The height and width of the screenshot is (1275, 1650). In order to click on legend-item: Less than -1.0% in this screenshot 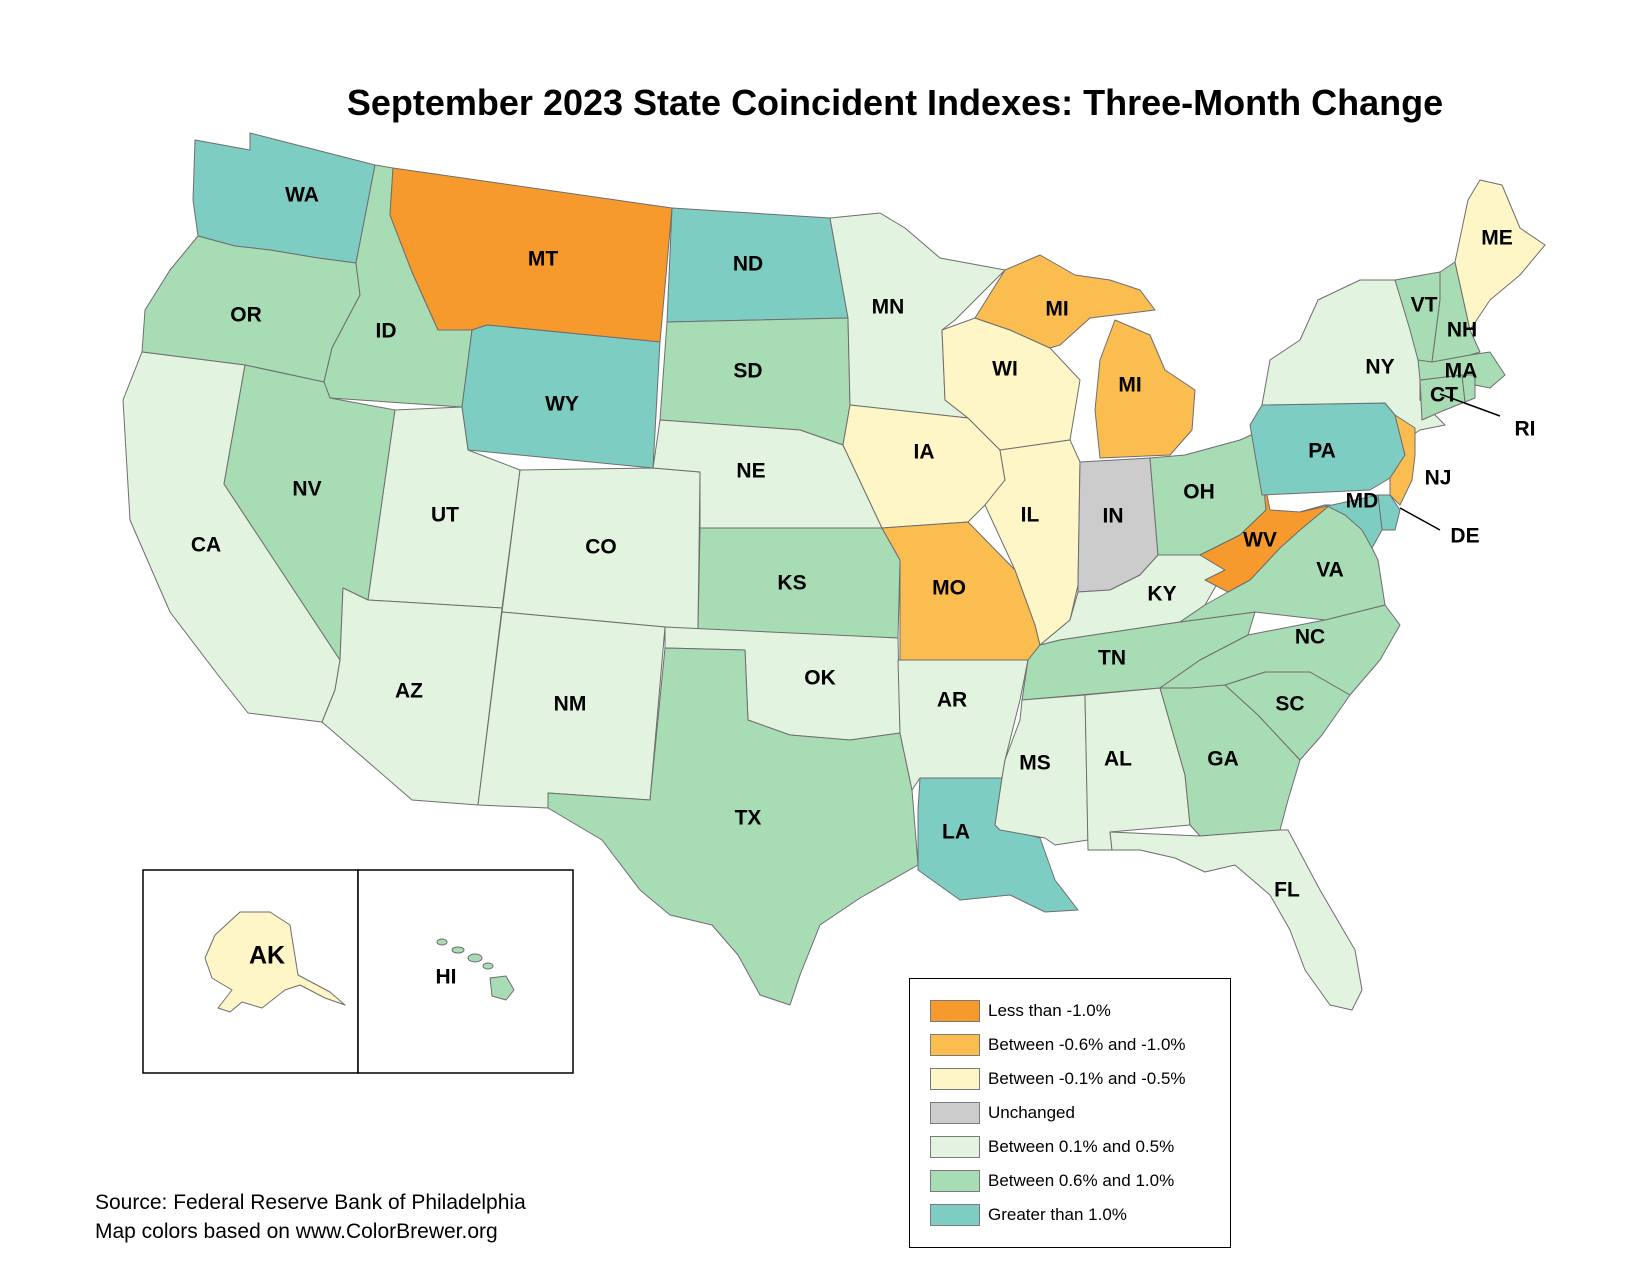, I will do `click(1020, 1011)`.